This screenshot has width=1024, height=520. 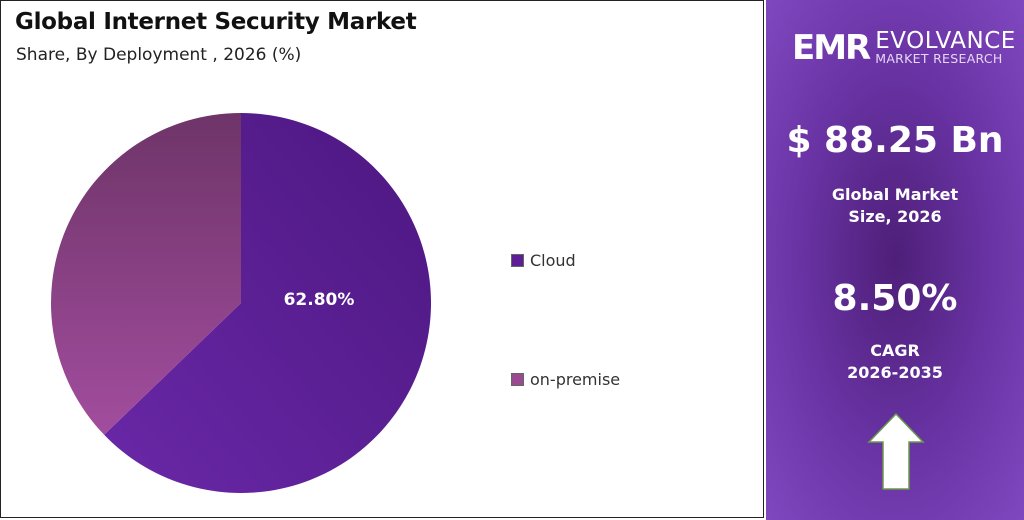 I want to click on market-size-label-1: Global Market, so click(x=895, y=194).